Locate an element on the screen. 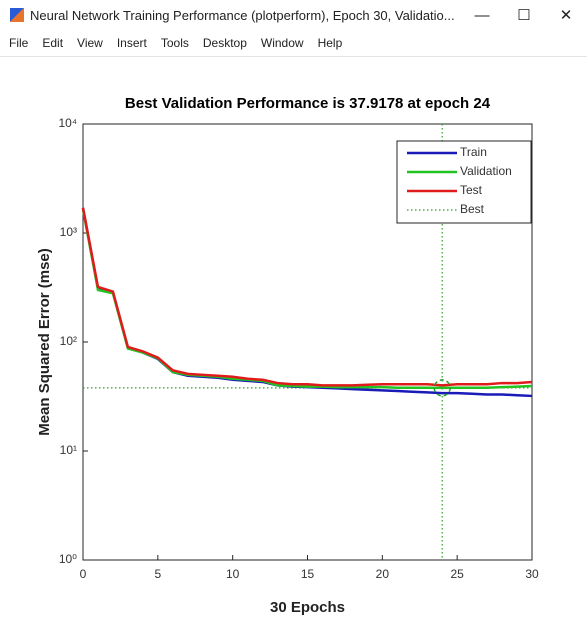 Image resolution: width=587 pixels, height=622 pixels. legend-box is located at coordinates (464, 182).